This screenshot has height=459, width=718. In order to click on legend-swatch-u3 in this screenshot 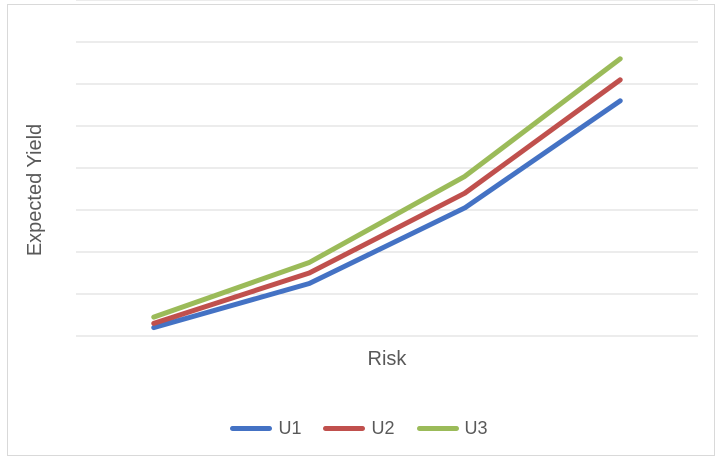, I will do `click(437, 428)`.